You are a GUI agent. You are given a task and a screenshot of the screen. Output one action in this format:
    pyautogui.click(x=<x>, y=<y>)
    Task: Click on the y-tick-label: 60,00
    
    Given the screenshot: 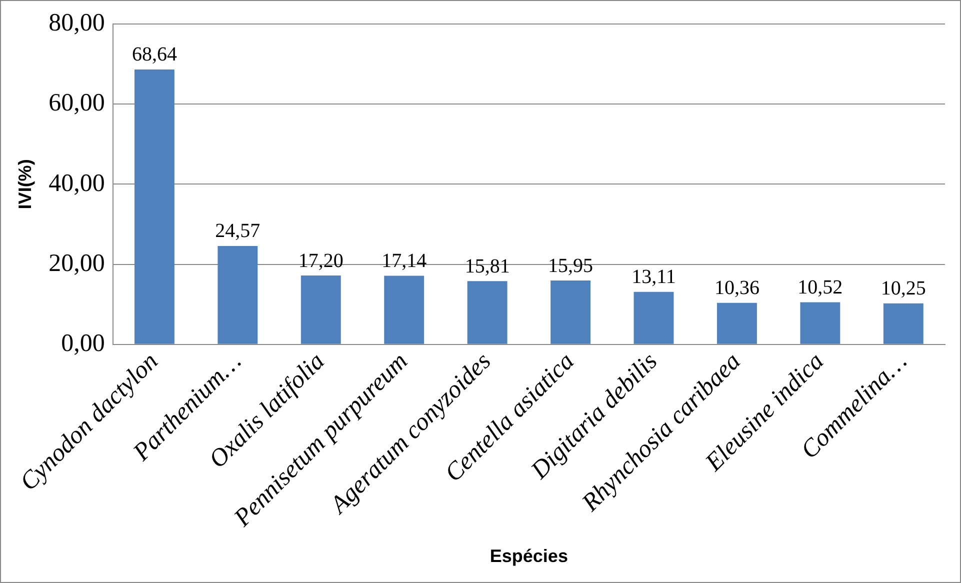 What is the action you would take?
    pyautogui.click(x=76, y=103)
    